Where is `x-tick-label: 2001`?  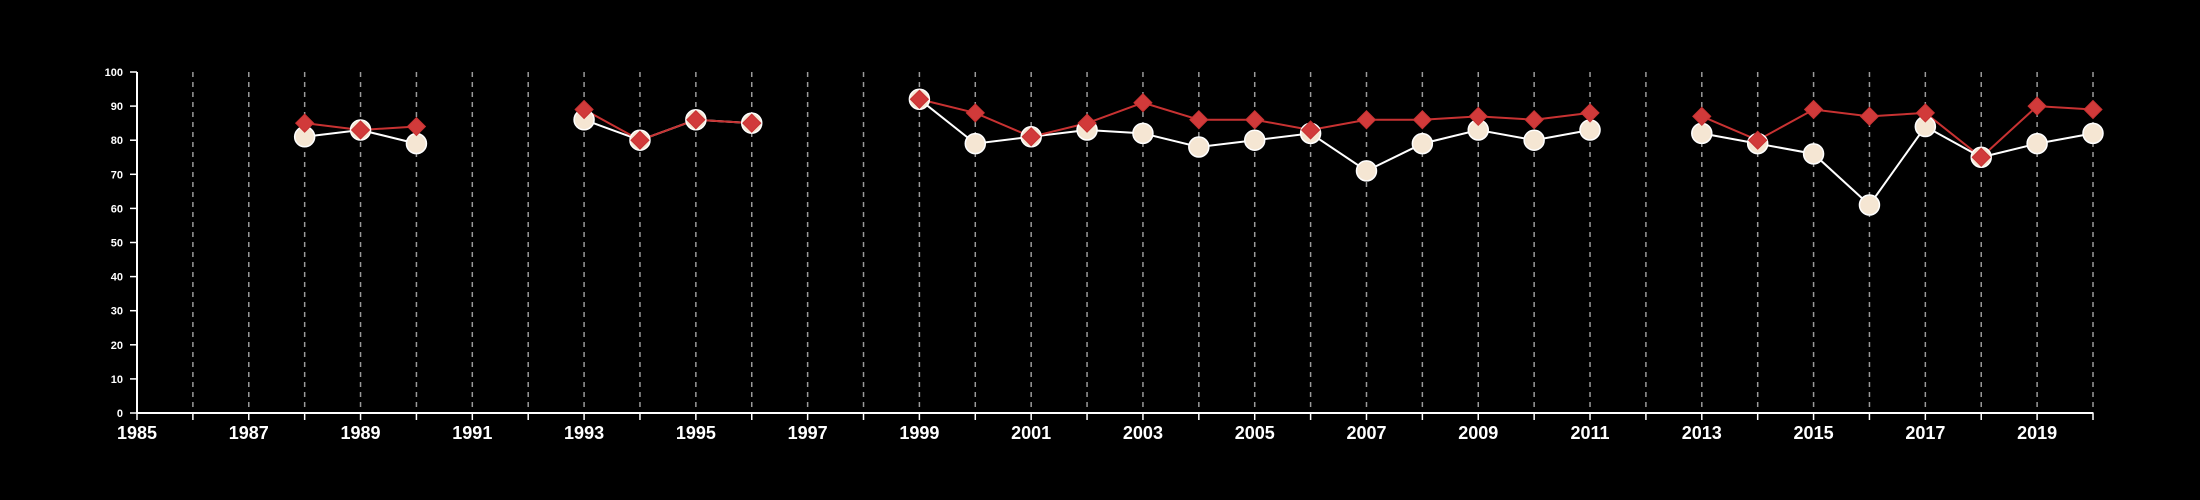
x-tick-label: 2001 is located at coordinates (1031, 433).